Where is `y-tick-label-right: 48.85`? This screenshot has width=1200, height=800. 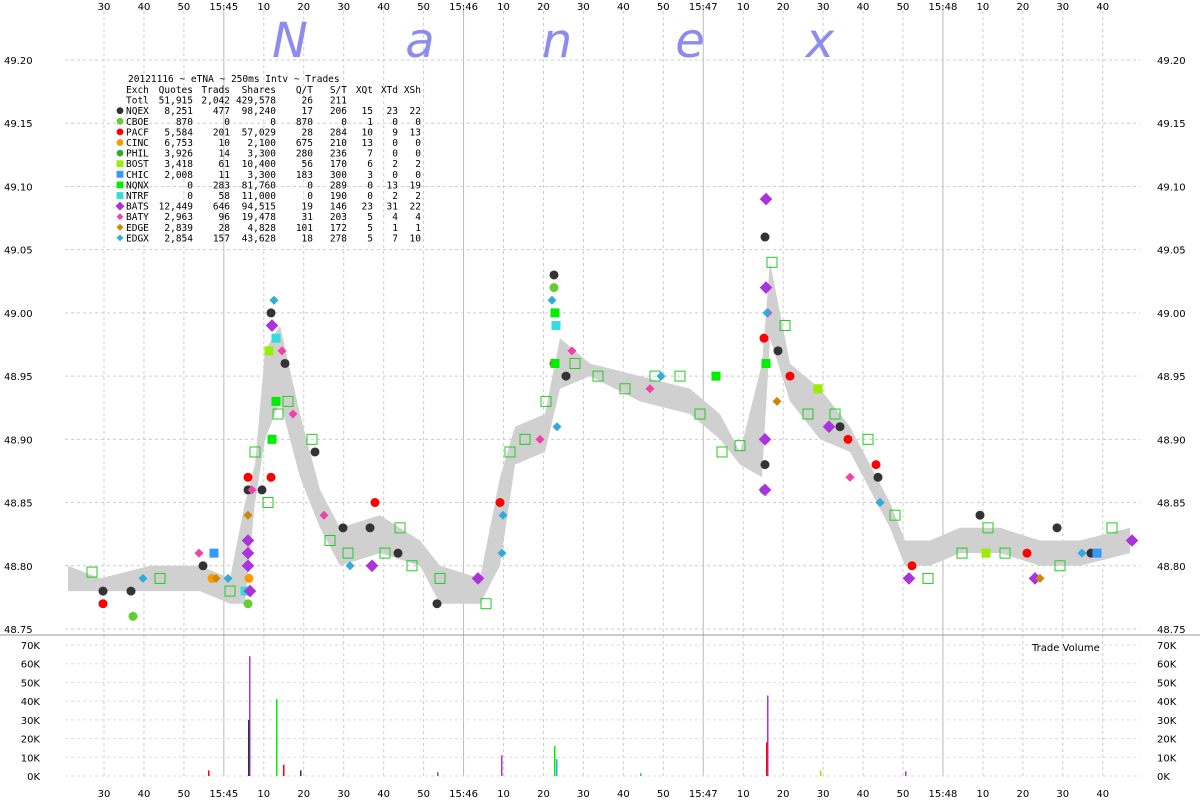 y-tick-label-right: 48.85 is located at coordinates (1171, 504).